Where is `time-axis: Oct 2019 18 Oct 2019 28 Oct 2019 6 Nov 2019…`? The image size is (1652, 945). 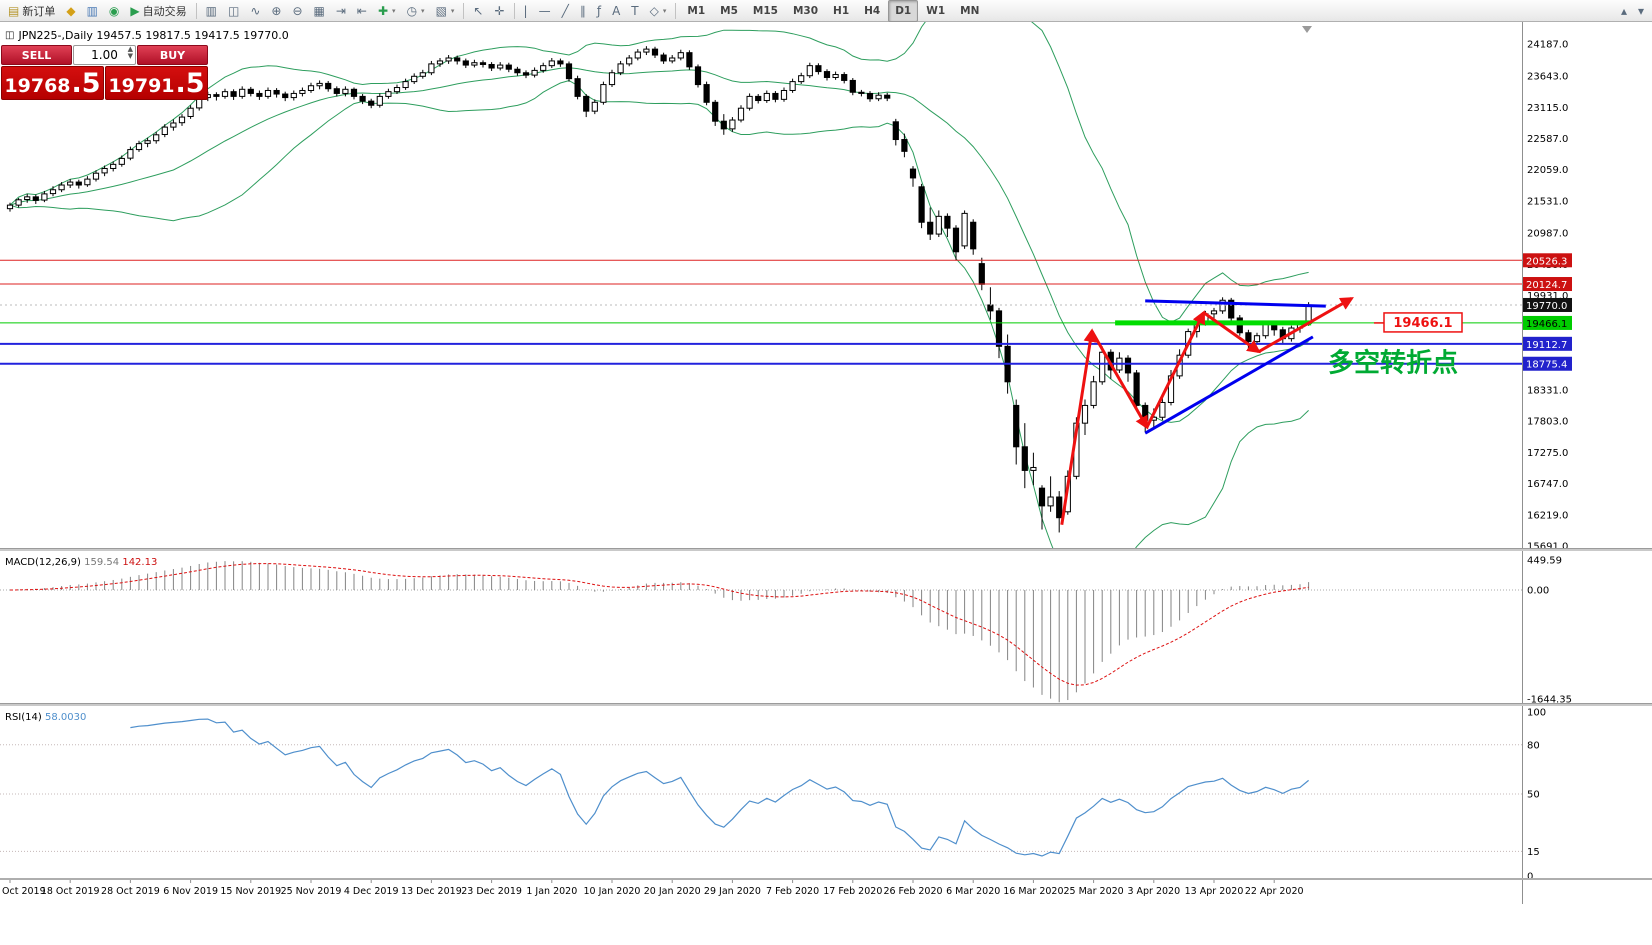 time-axis: Oct 2019 18 Oct 2019 28 Oct 2019 6 Nov 2019… is located at coordinates (826, 891).